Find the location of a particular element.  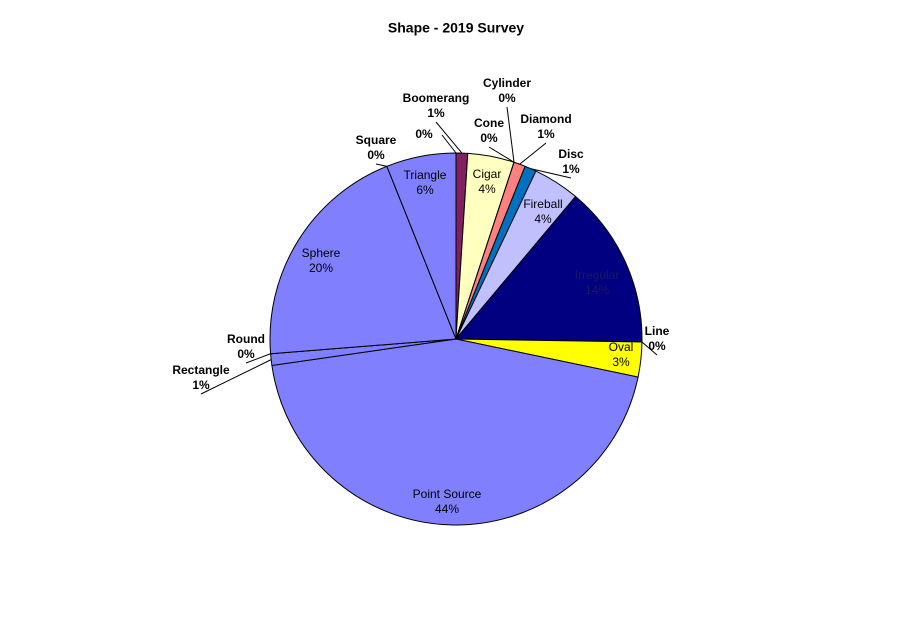

slice-label: Irregular is located at coordinates (597, 275).